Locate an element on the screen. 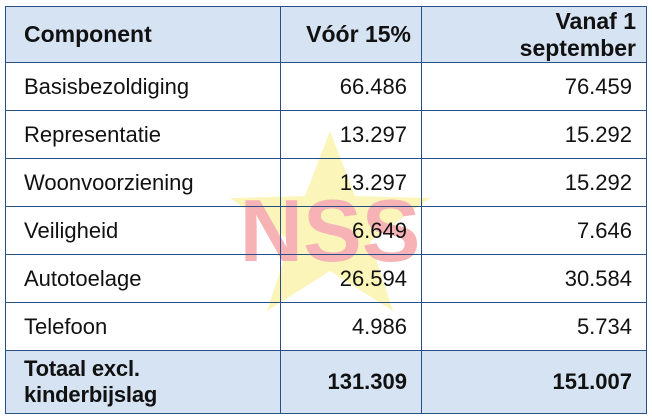  row-component: Representatie is located at coordinates (143, 134).